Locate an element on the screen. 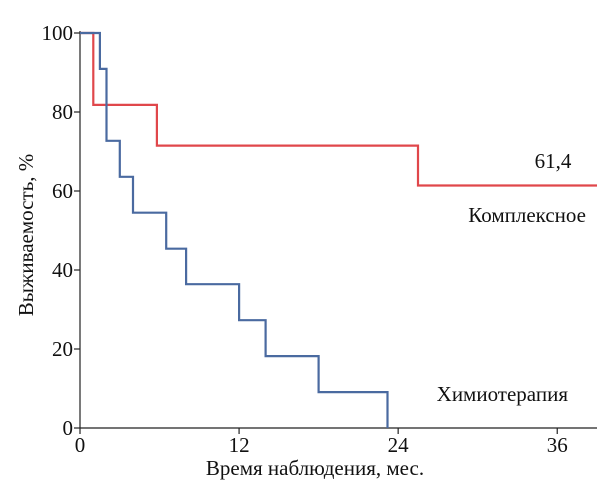 The height and width of the screenshot is (486, 597). y-tick-label: 80 is located at coordinates (62, 112).